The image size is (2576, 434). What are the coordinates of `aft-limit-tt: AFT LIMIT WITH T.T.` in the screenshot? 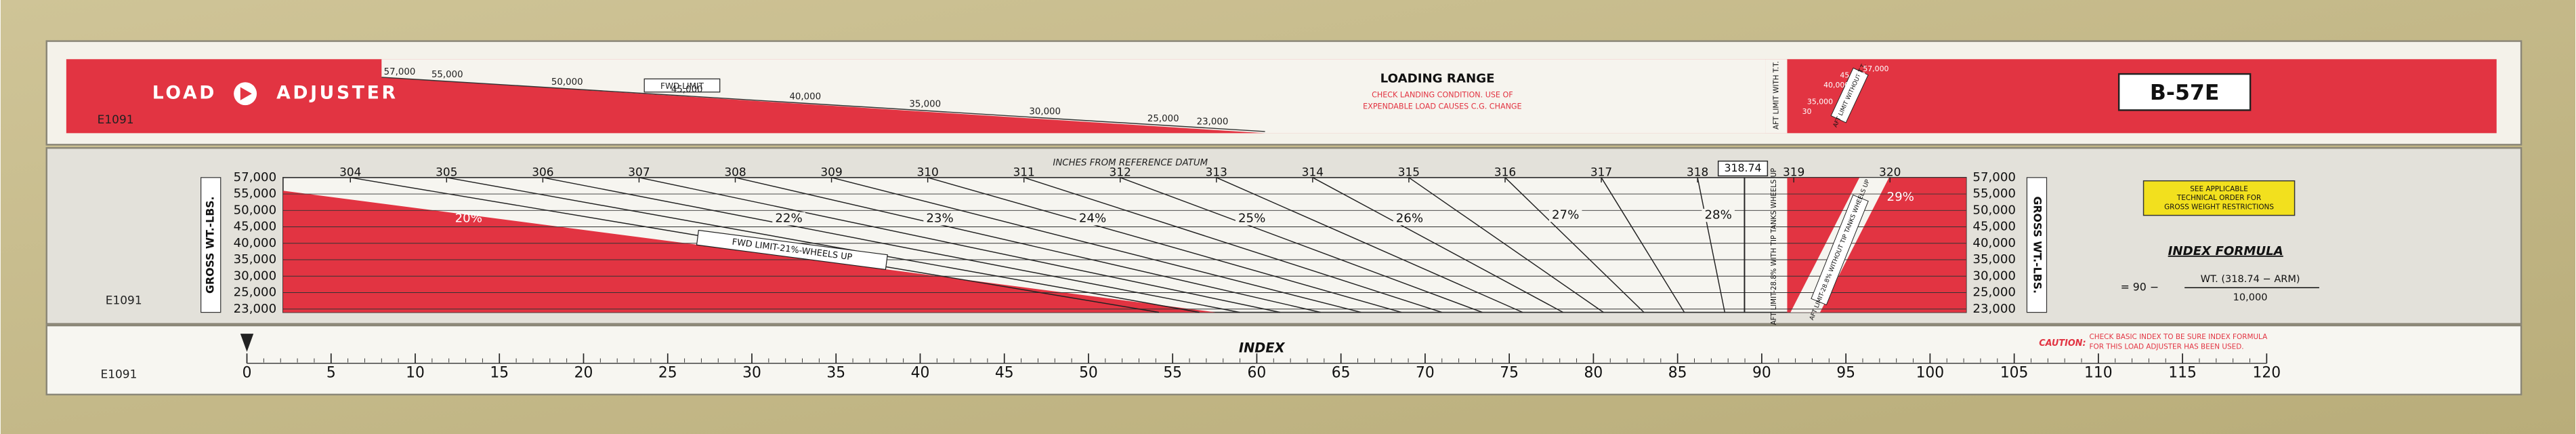 It's located at (1777, 95).